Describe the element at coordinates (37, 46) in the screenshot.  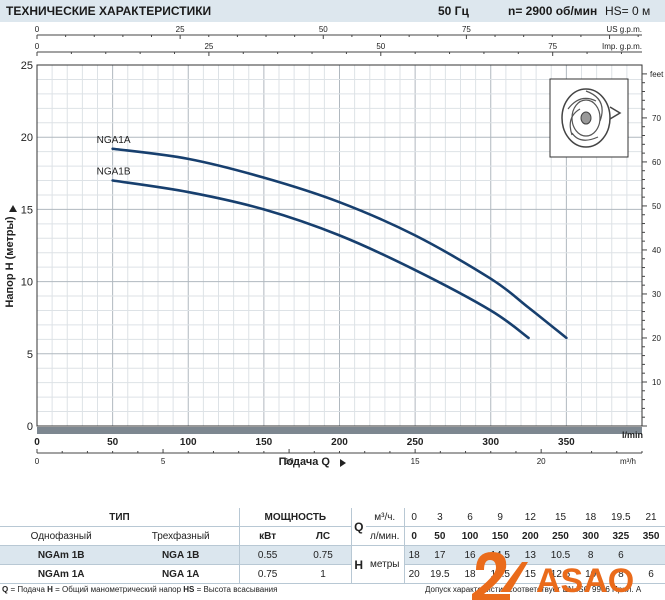
I see `impgpm-tick-label: 0` at that location.